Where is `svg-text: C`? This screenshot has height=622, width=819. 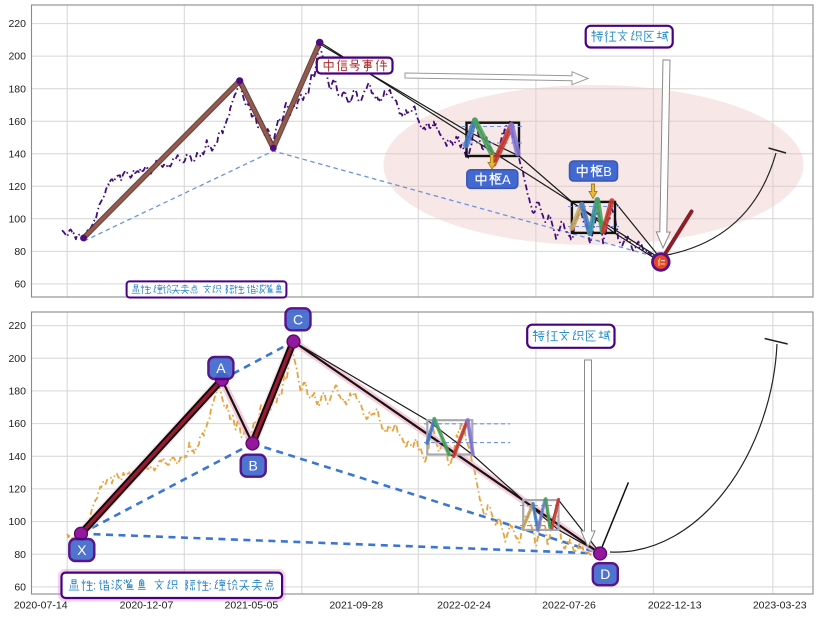 svg-text: C is located at coordinates (298, 319).